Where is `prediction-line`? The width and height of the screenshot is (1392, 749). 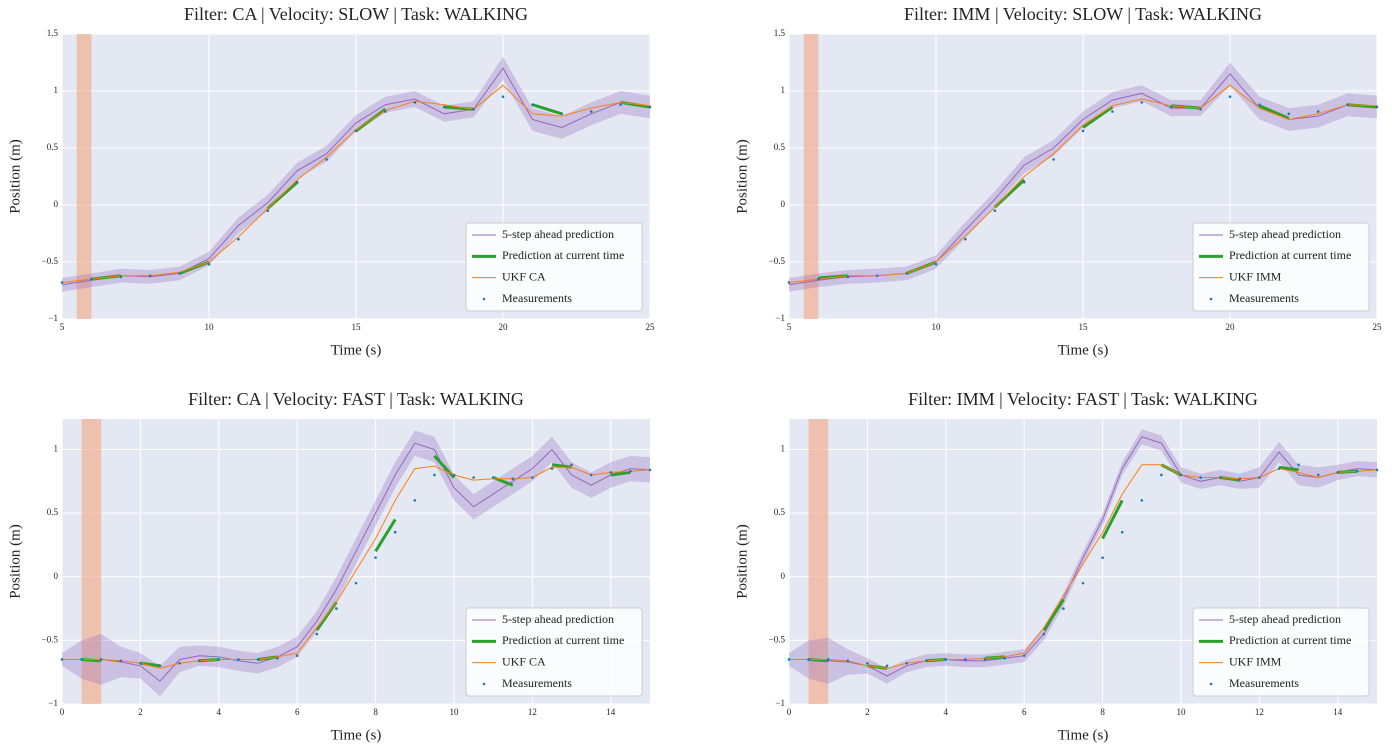
prediction-line is located at coordinates (356, 562).